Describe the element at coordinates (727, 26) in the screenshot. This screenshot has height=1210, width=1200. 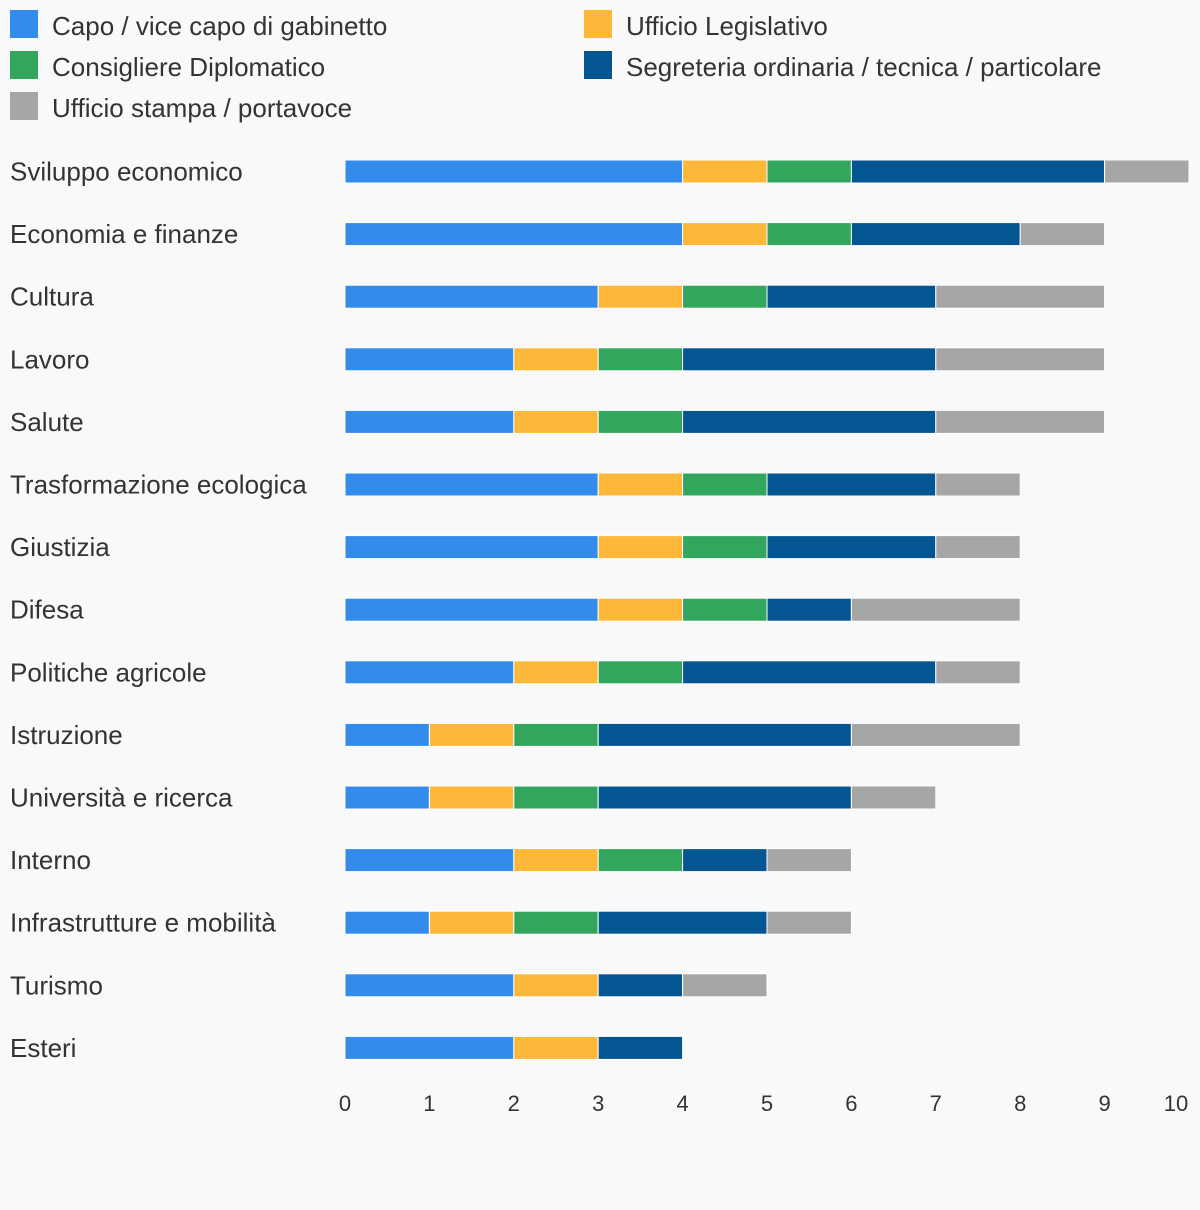
I see `legend-label: Ufficio Legislativo` at that location.